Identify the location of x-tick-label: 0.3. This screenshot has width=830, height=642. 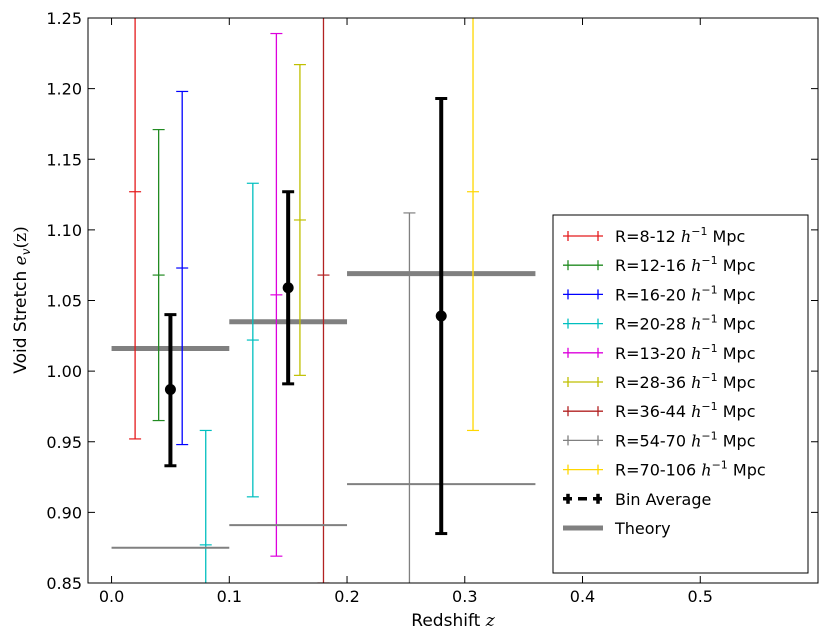
(464, 596).